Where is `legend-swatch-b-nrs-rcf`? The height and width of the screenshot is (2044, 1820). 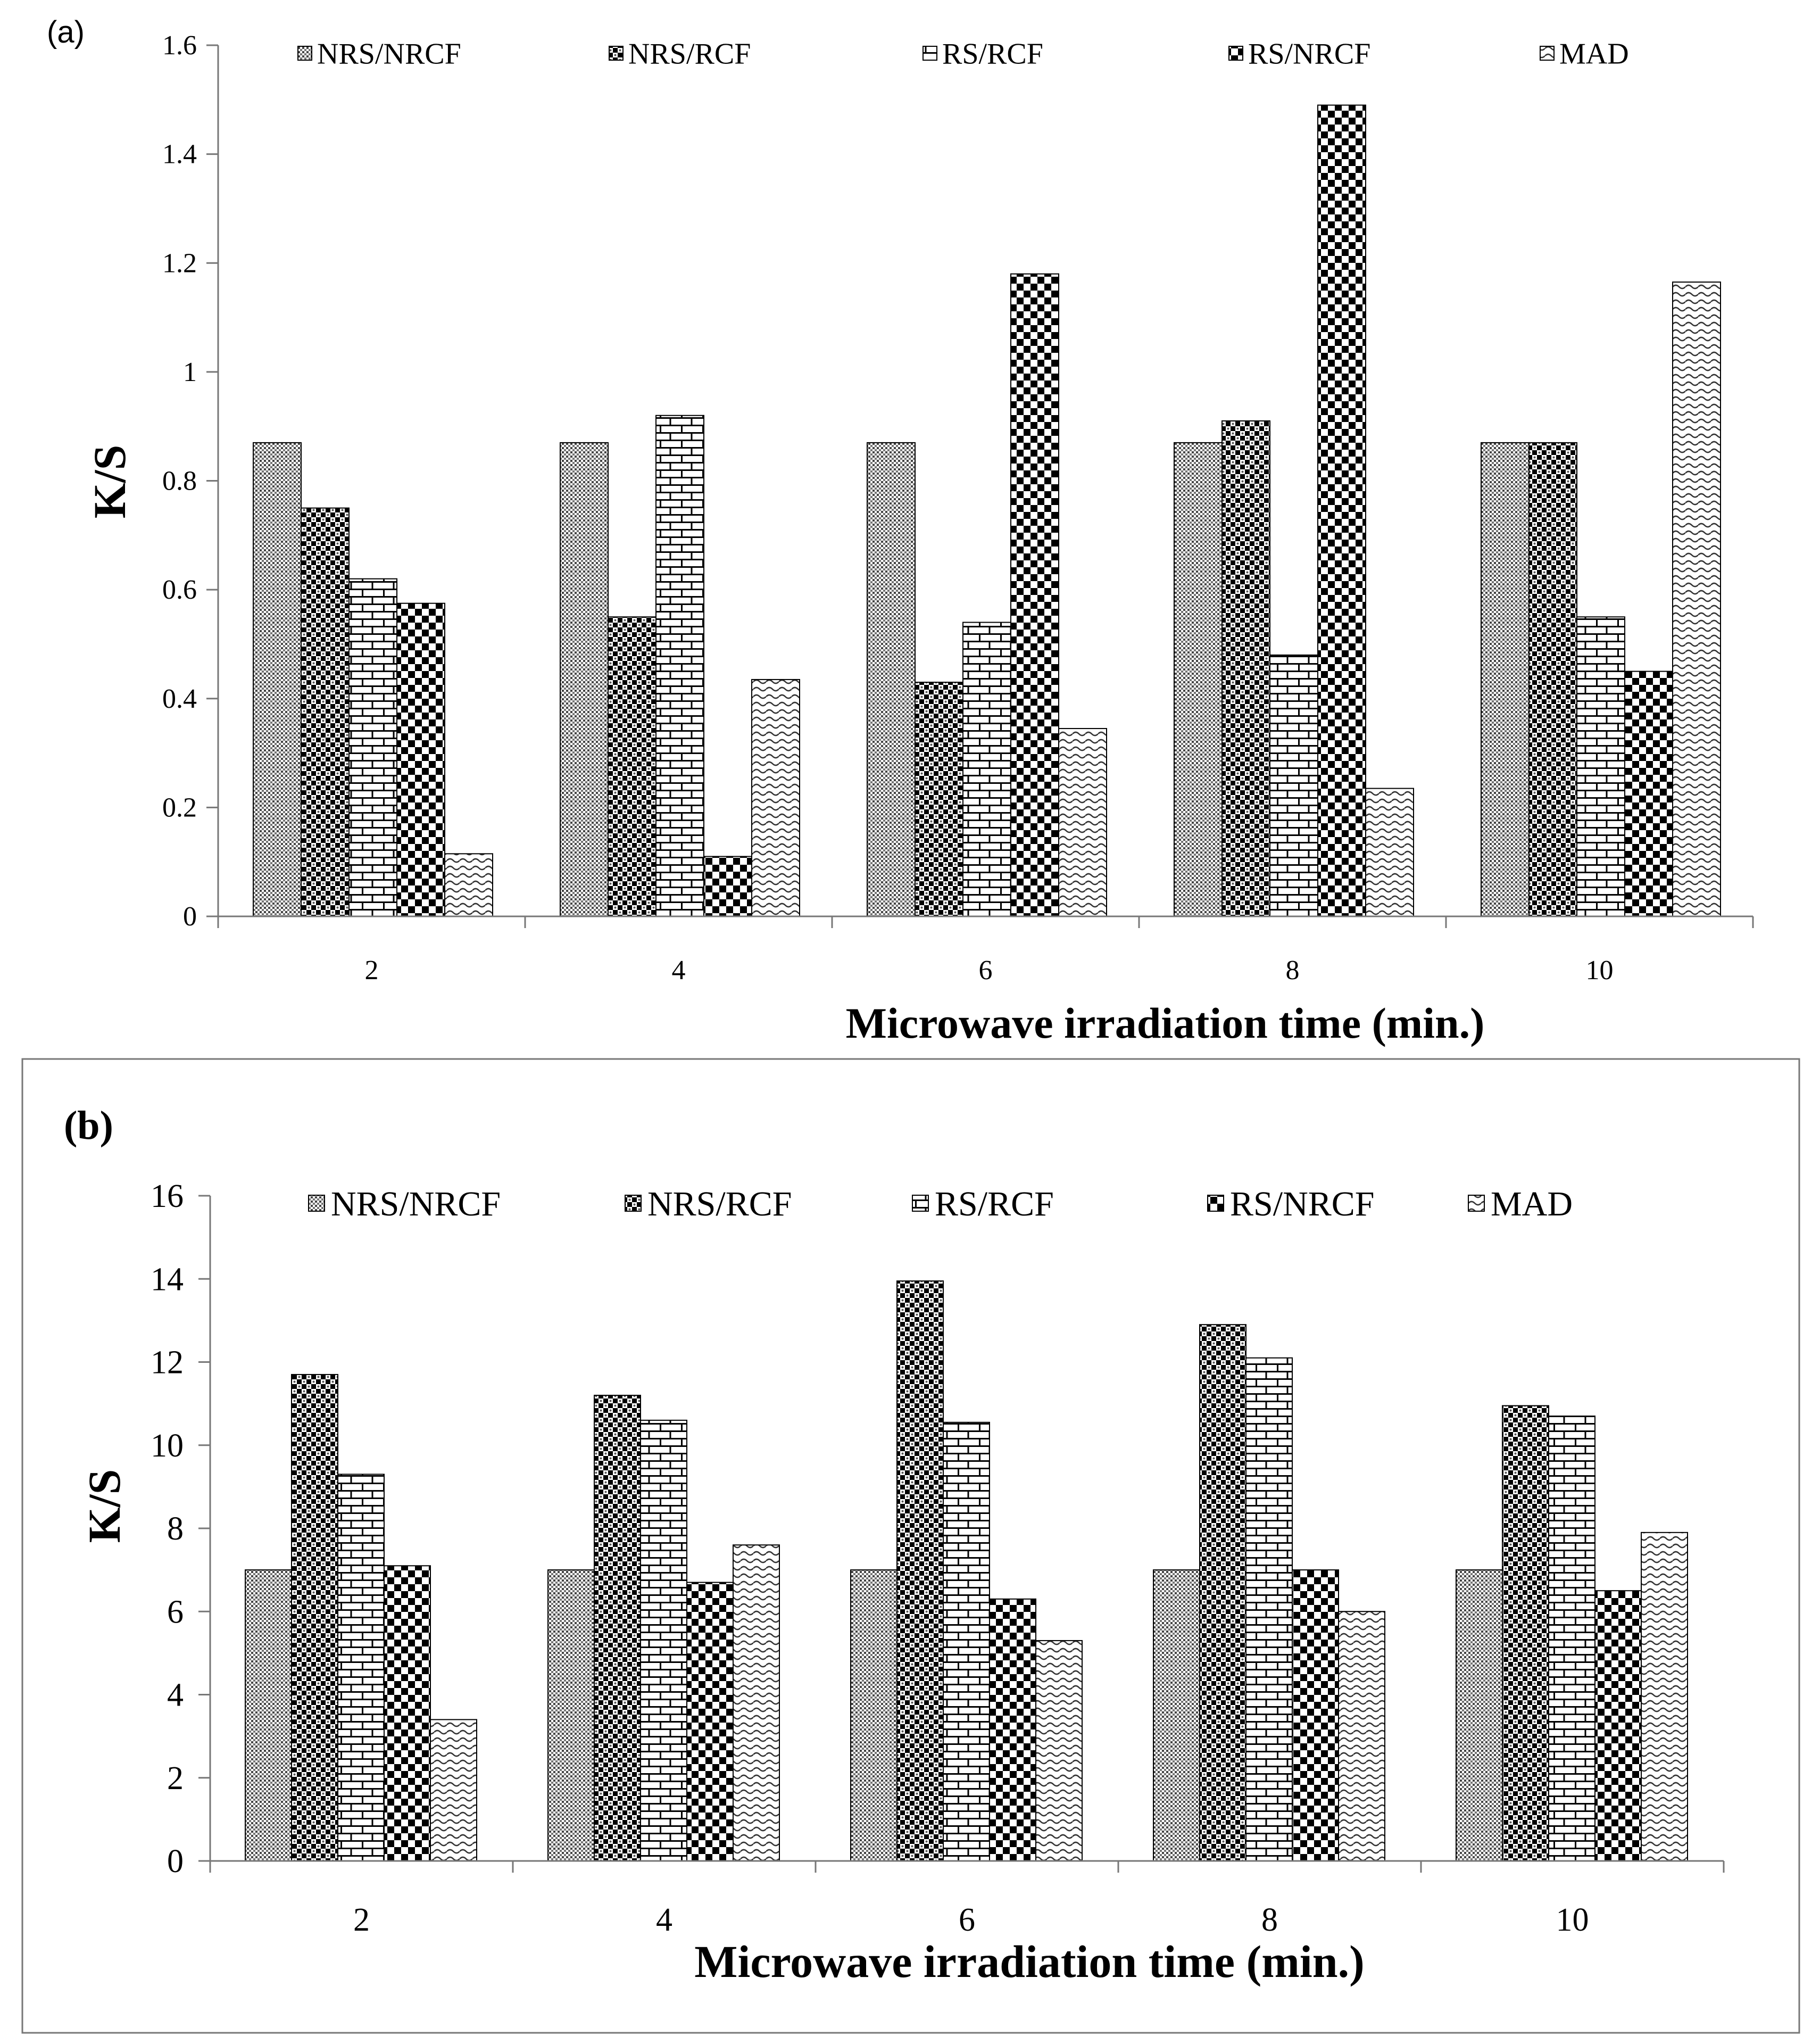
legend-swatch-b-nrs-rcf is located at coordinates (633, 1203).